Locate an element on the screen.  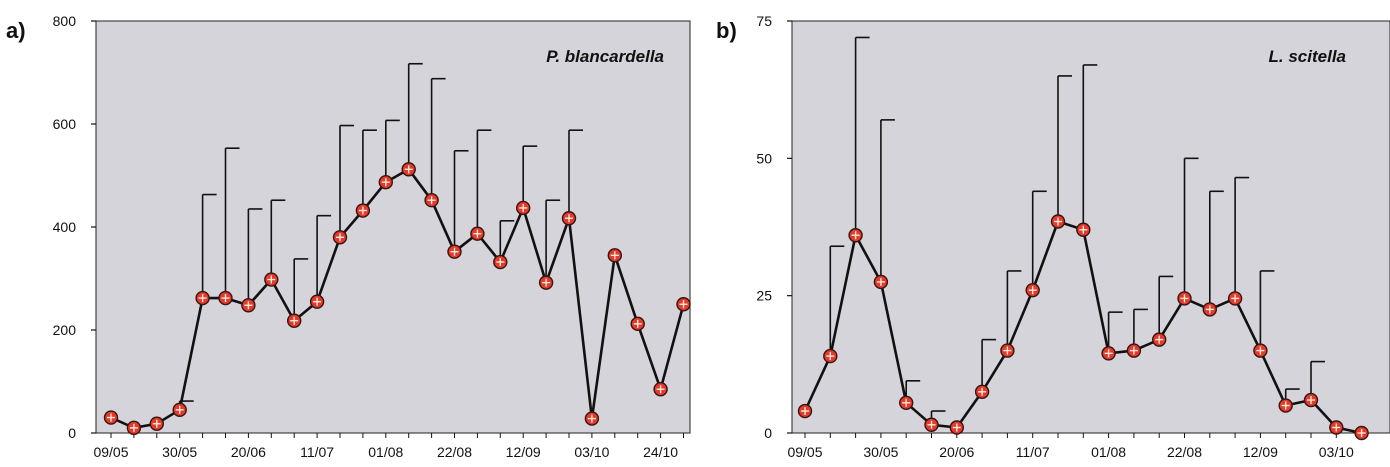
y-tick-label: 400 is located at coordinates (65, 227).